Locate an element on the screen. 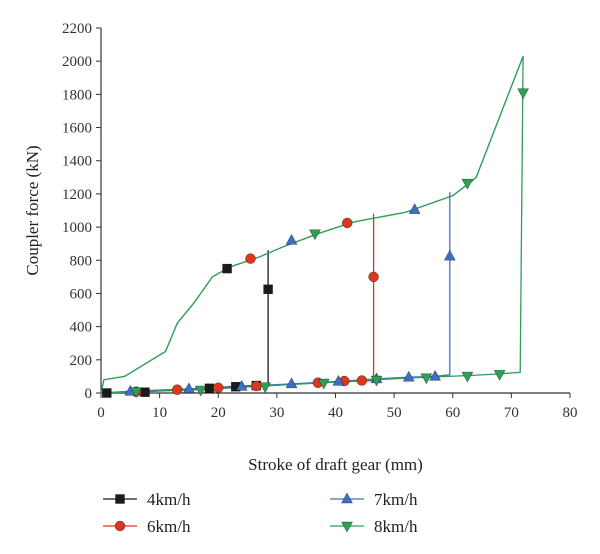 Image resolution: width=600 pixels, height=554 pixels. y-tick-label: 1400 is located at coordinates (77, 162).